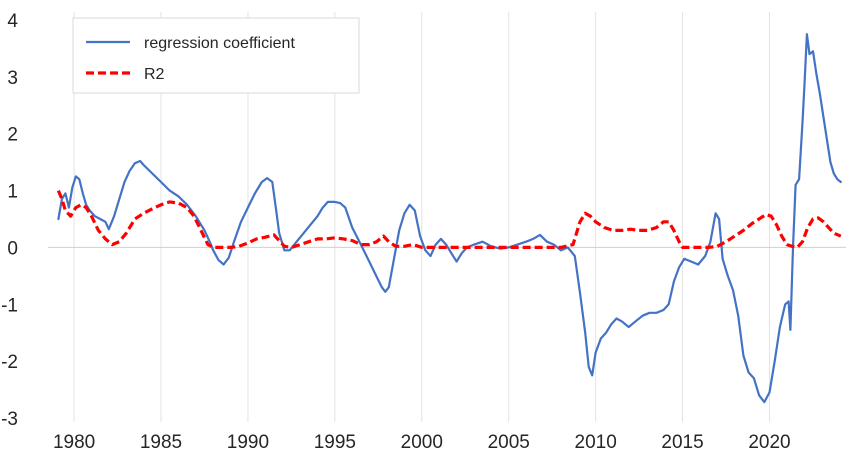  I want to click on y-tick-label-1: 1, so click(12, 192).